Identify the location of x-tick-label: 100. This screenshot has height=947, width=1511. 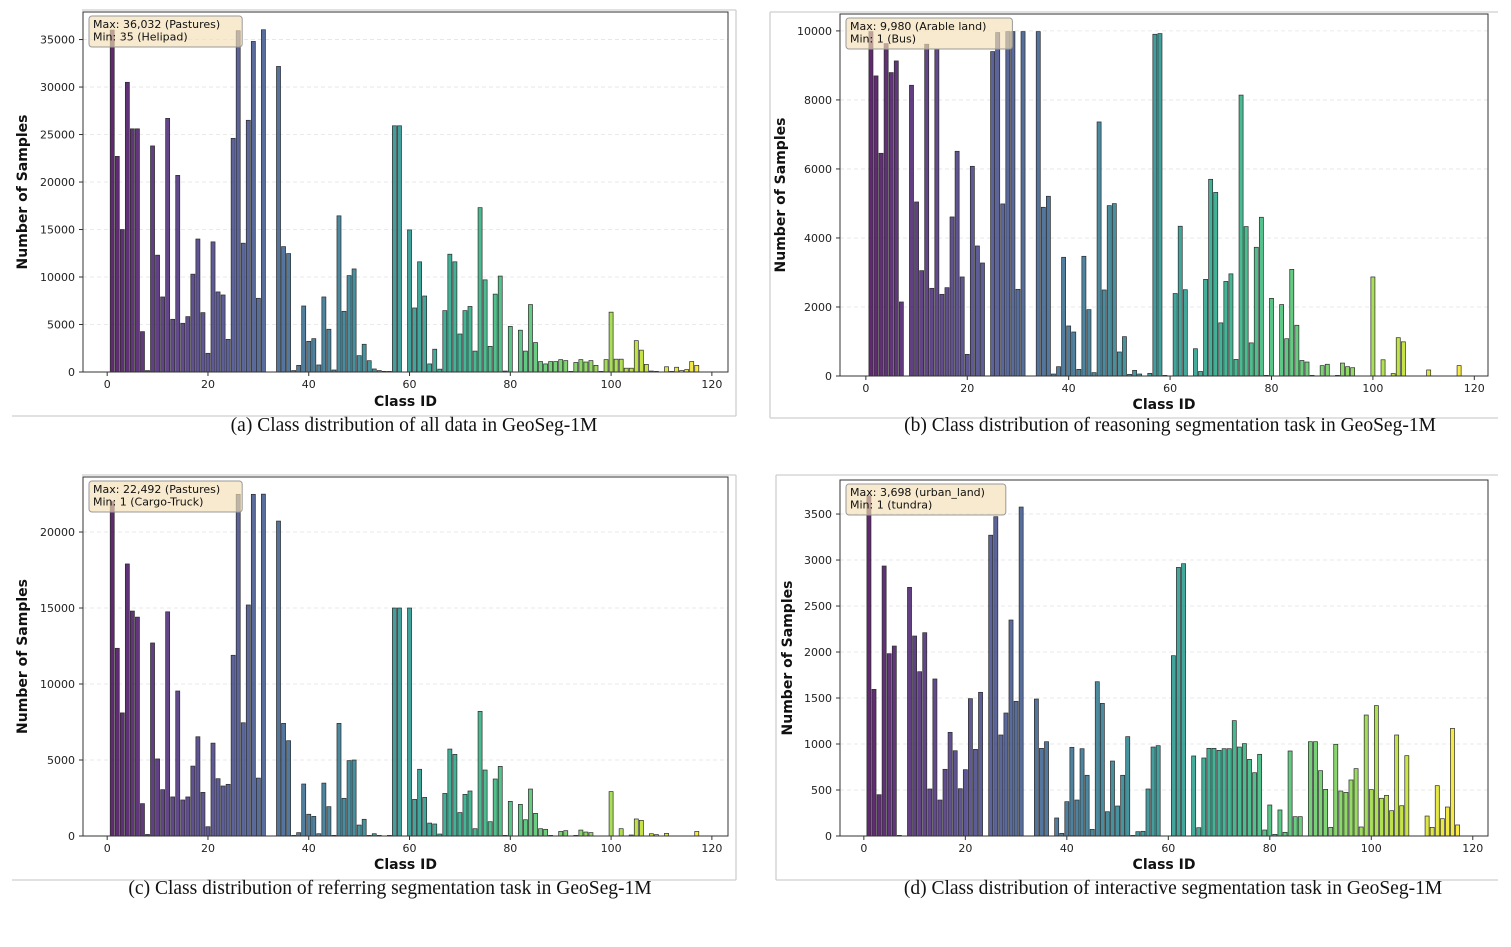
(611, 848).